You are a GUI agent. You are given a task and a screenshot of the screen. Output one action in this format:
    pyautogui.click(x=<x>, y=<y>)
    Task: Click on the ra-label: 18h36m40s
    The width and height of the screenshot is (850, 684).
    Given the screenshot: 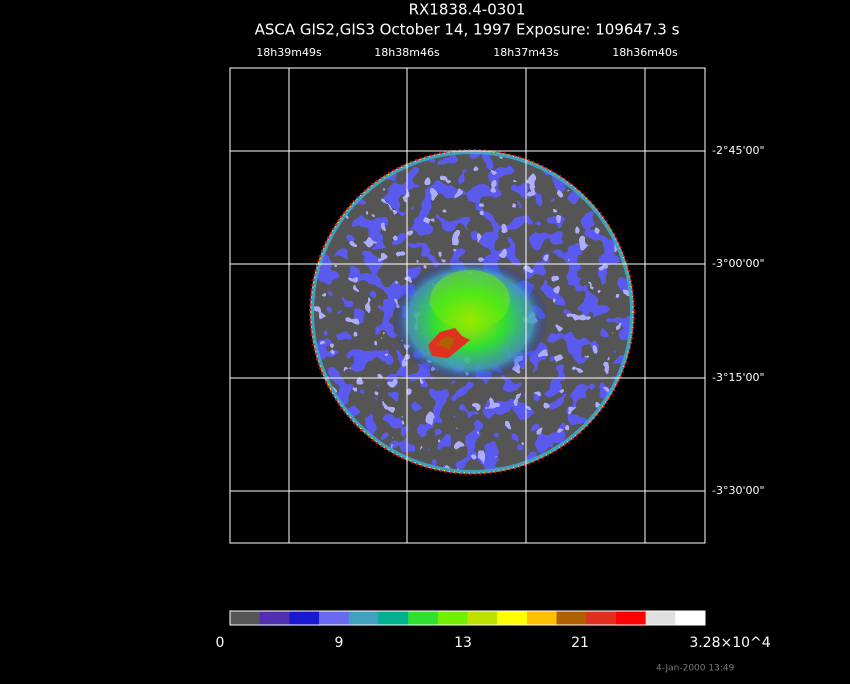 What is the action you would take?
    pyautogui.click(x=645, y=52)
    